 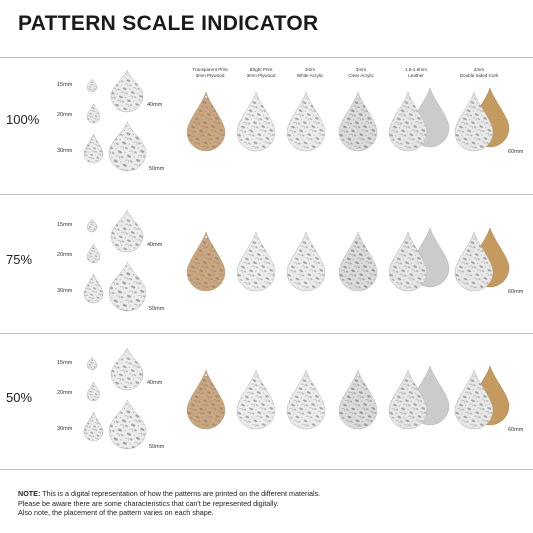 What do you see at coordinates (361, 72) in the screenshot?
I see `material-label-clear-acrylic: 3mm Clear Acrylic` at bounding box center [361, 72].